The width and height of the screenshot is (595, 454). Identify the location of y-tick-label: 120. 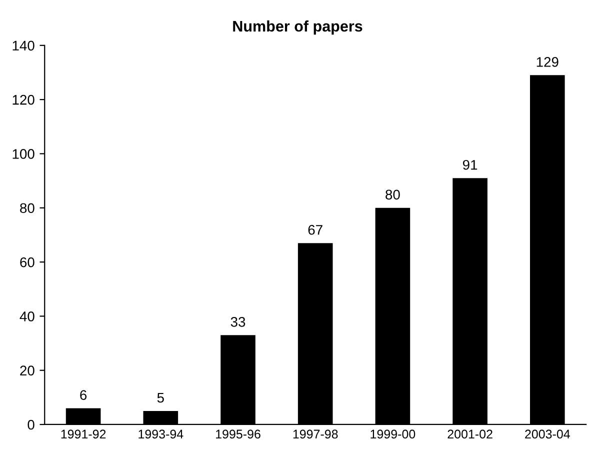
(23, 99).